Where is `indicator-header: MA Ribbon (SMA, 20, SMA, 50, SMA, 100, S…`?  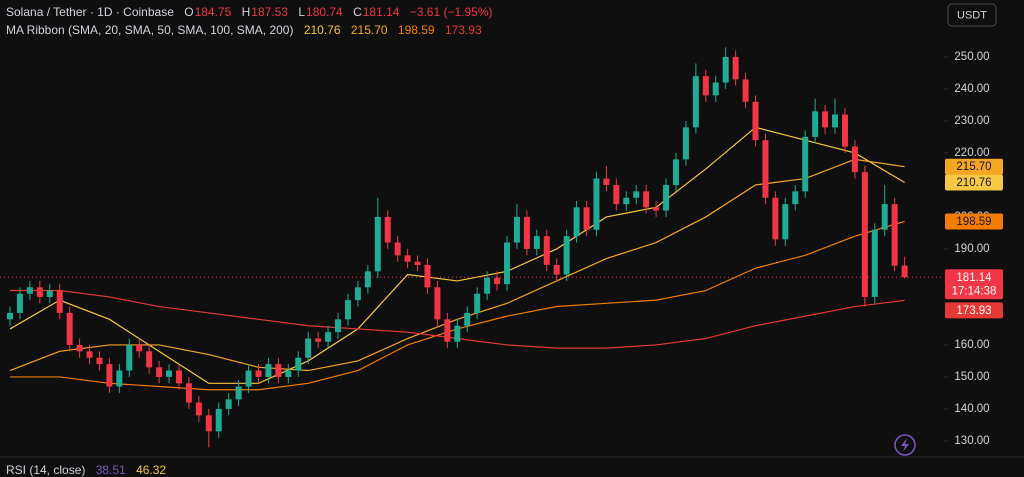
indicator-header: MA Ribbon (SMA, 20, SMA, 50, SMA, 100, S… is located at coordinates (244, 30).